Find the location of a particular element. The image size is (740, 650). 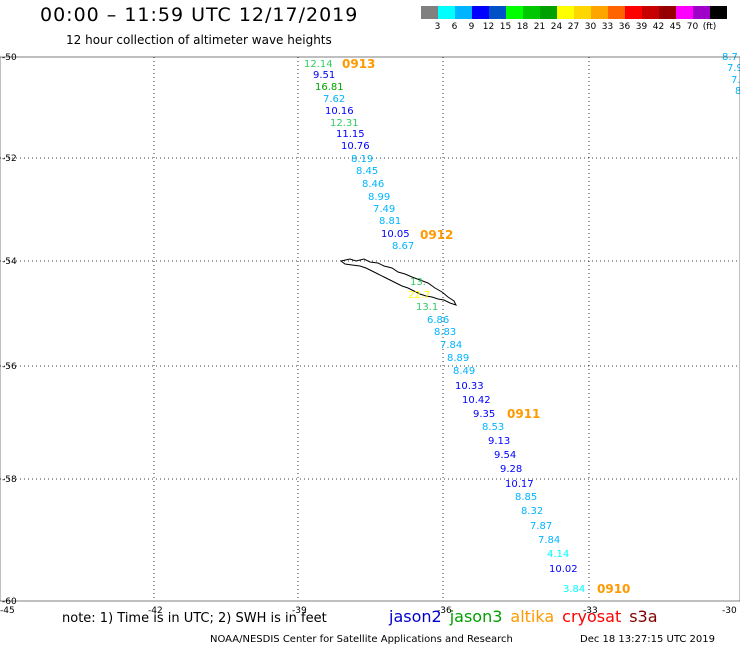

scale-label: 70 is located at coordinates (692, 27).